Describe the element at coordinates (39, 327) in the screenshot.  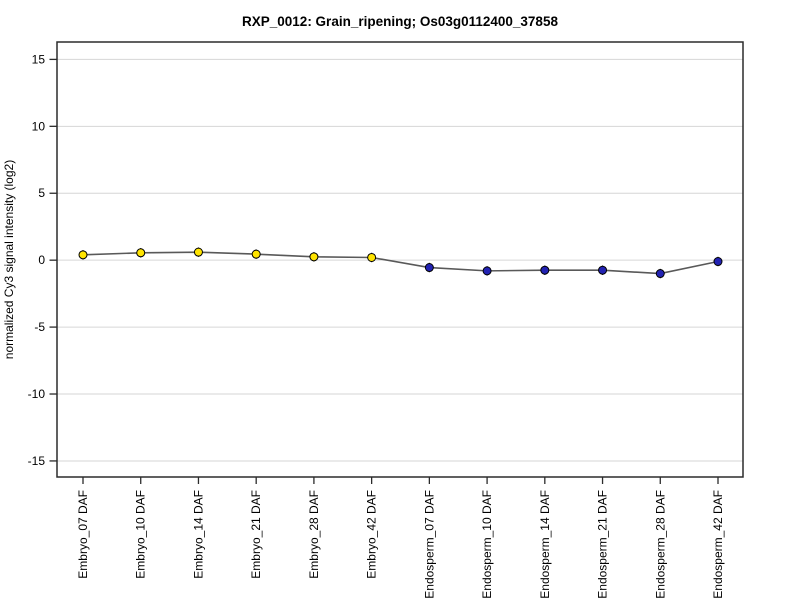
I see `y-axis-tick-label: -5` at that location.